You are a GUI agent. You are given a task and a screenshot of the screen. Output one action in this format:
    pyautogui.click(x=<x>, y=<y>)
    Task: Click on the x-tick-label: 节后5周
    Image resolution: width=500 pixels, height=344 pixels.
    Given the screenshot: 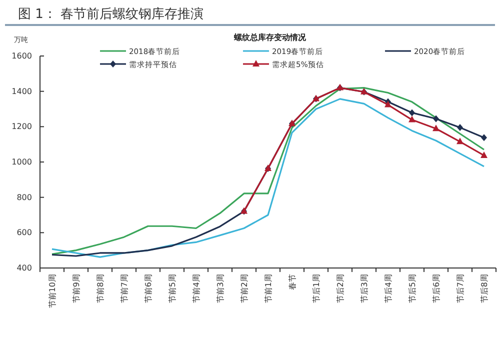 What is the action you would take?
    pyautogui.click(x=412, y=289)
    